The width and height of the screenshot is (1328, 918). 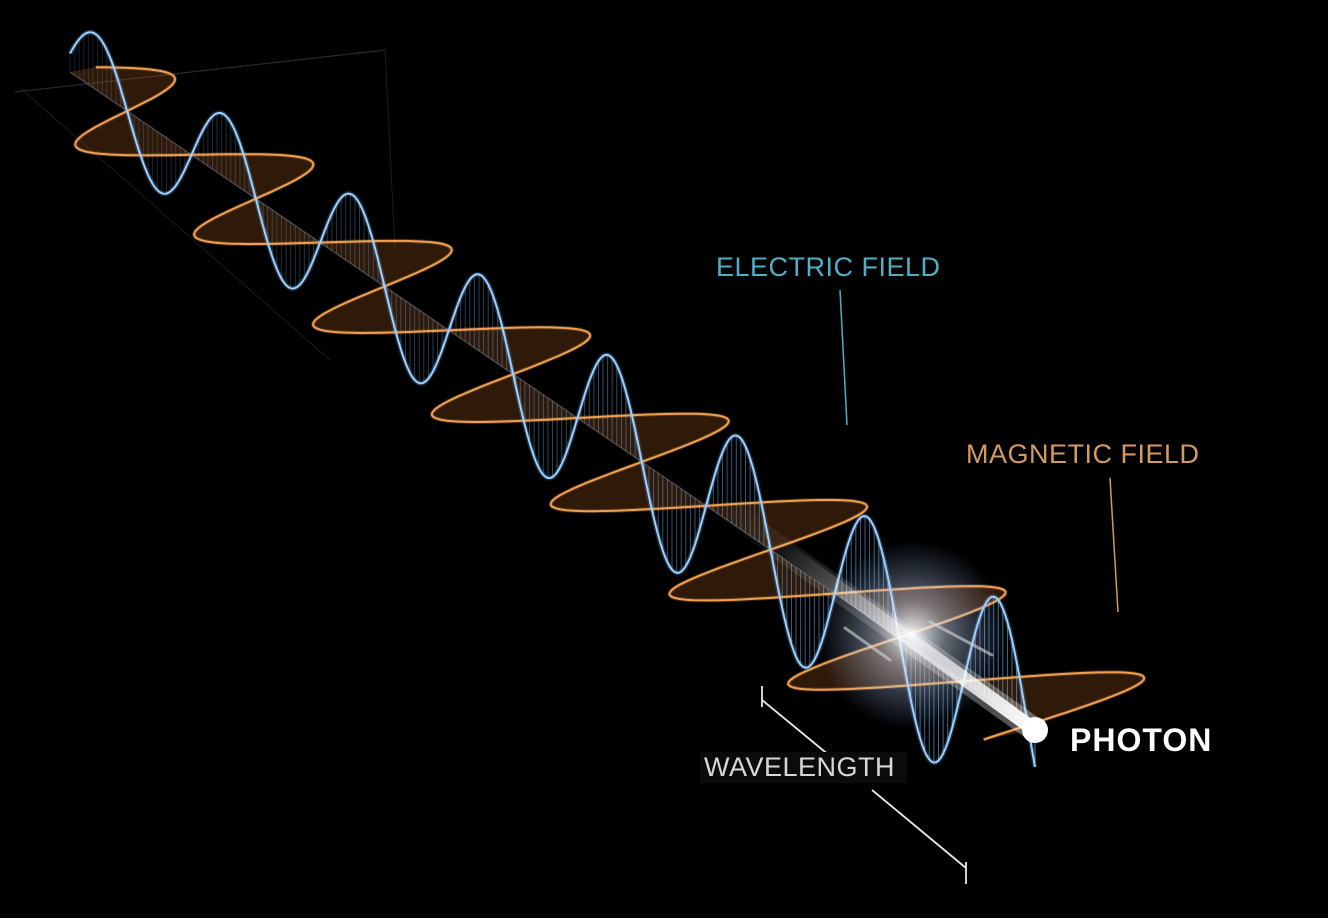 I want to click on magnetic-field-leader, so click(x=1114, y=545).